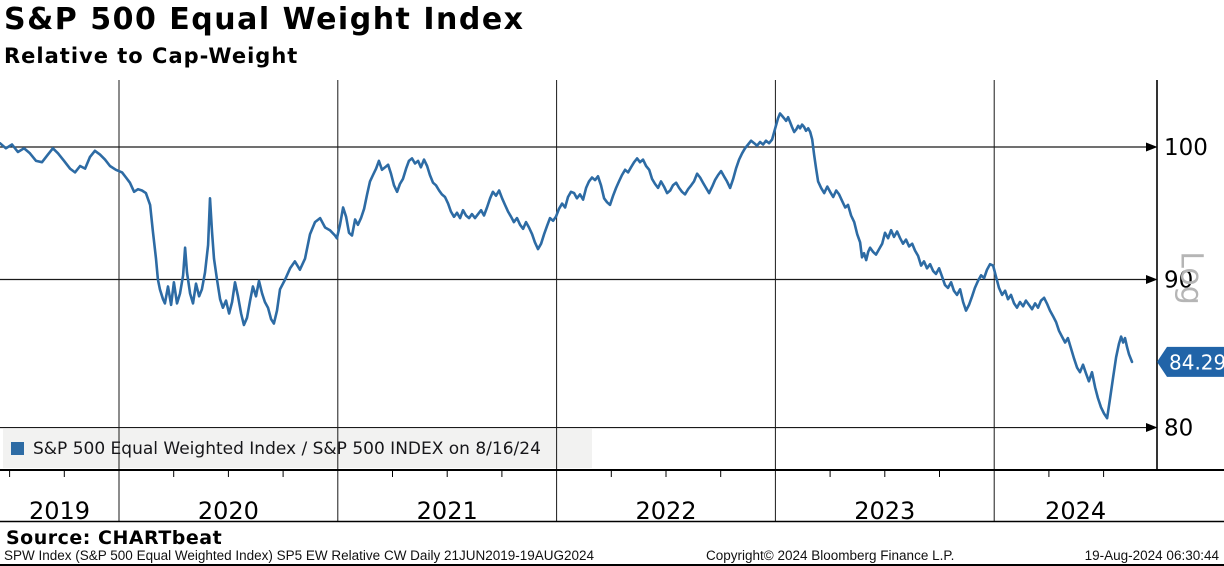  Describe the element at coordinates (228, 510) in the screenshot. I see `x-tick-label: 2020` at that location.